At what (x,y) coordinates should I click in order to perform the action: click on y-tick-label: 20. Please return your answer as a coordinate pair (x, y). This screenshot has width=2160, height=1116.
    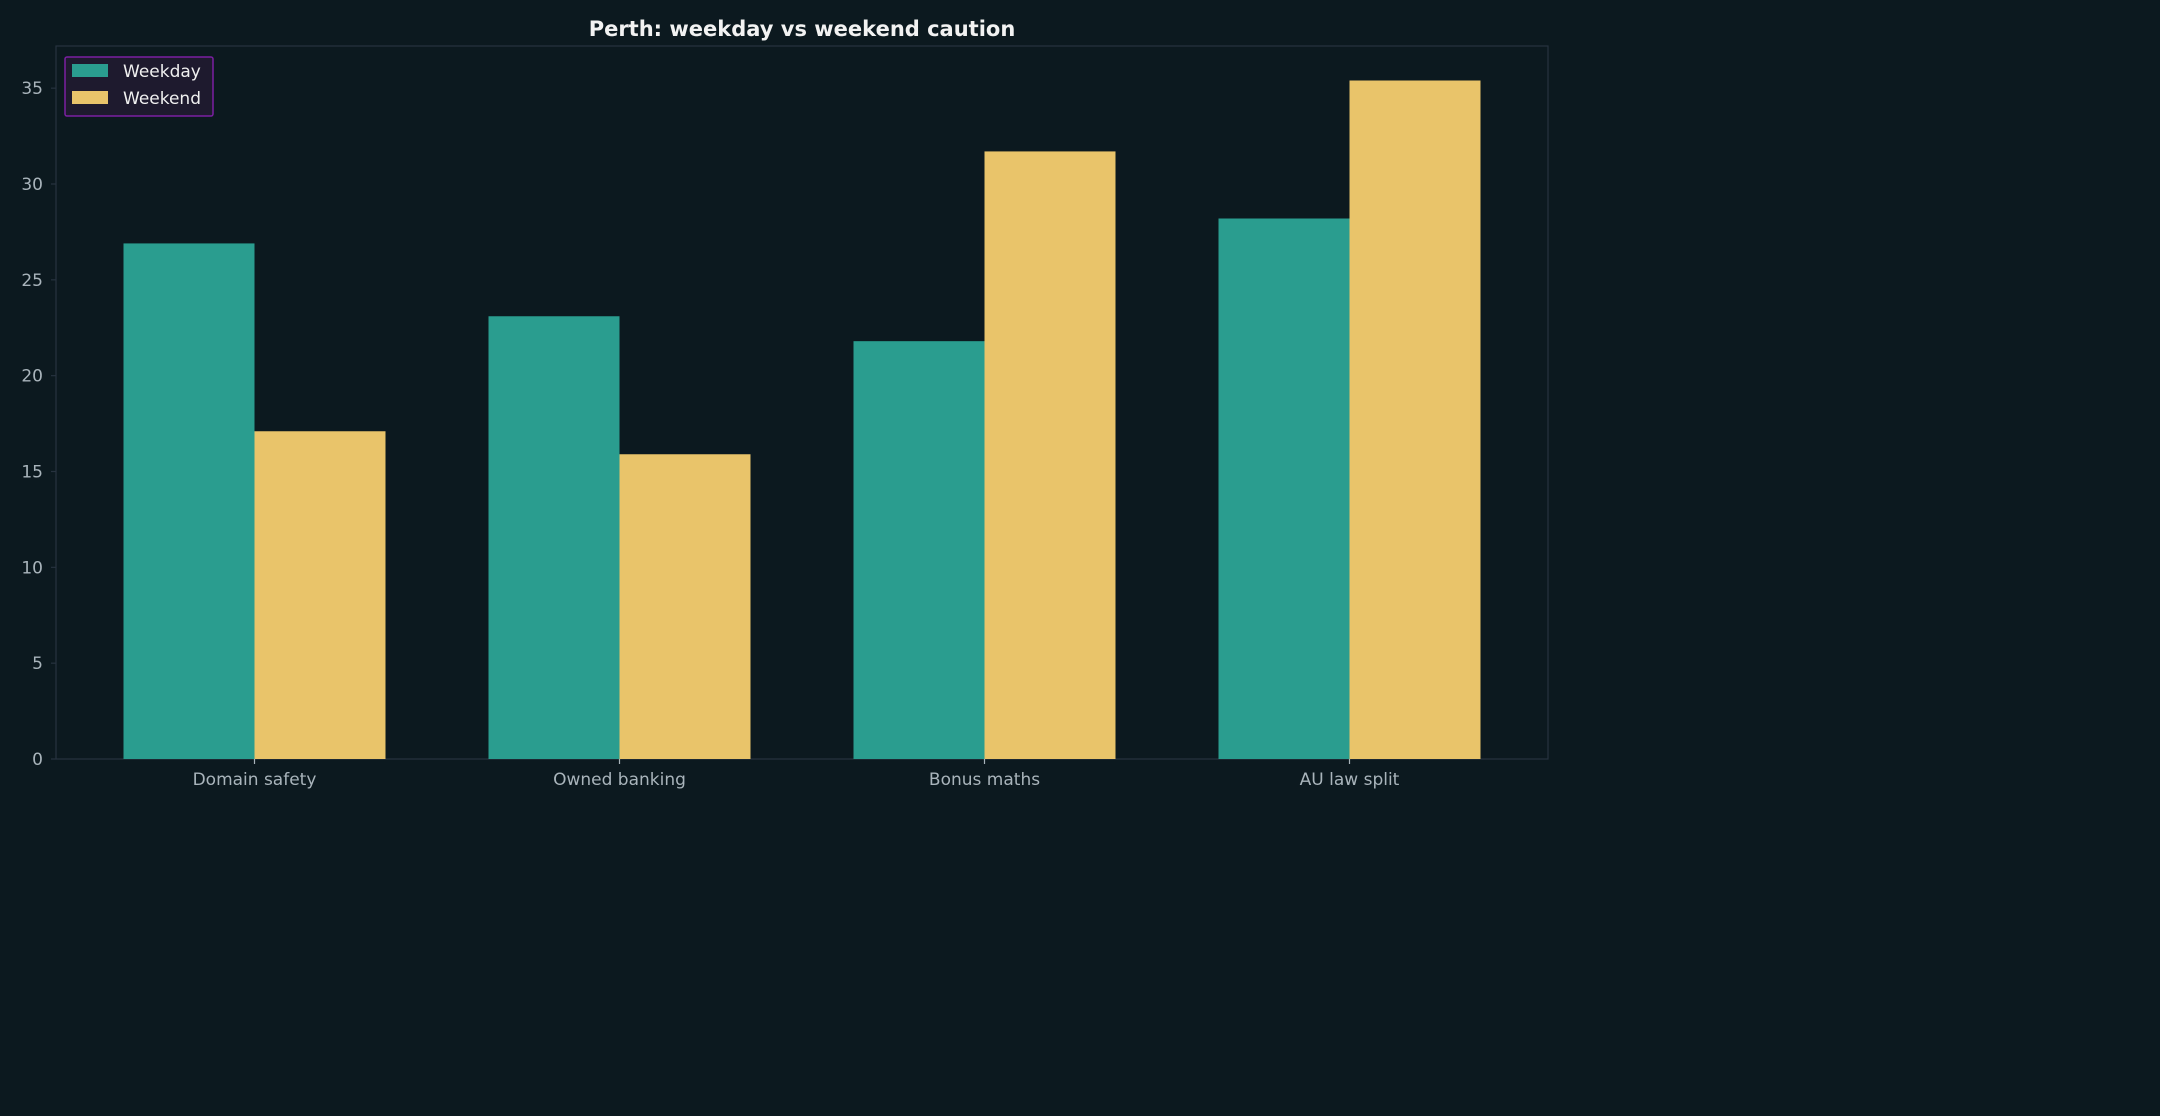
    Looking at the image, I should click on (32, 377).